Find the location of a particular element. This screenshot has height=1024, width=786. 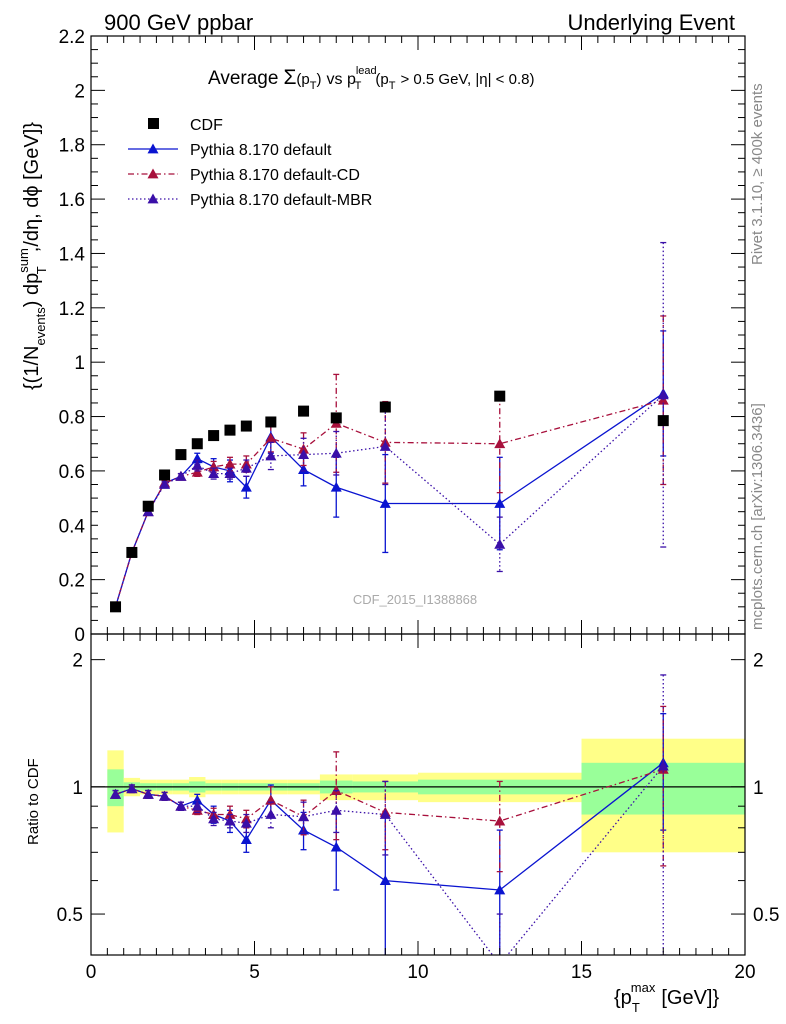

main-y-tick-label: 1.6 is located at coordinates (72, 200).